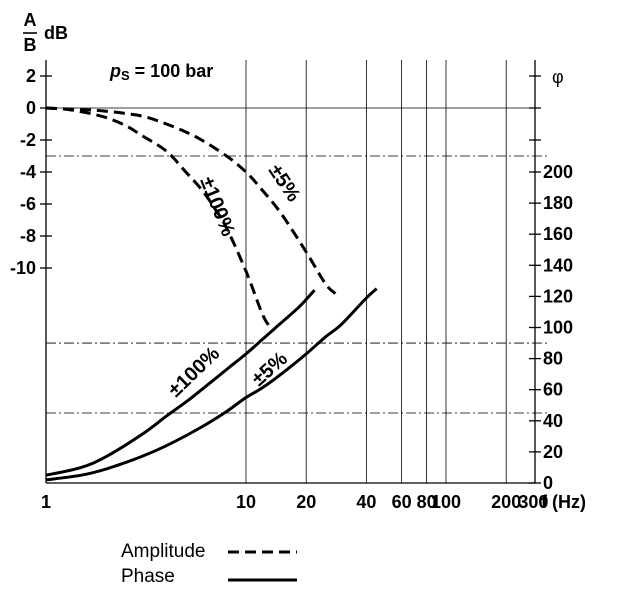 Image resolution: width=629 pixels, height=590 pixels. Describe the element at coordinates (553, 421) in the screenshot. I see `y-right-tick-label: 40` at that location.